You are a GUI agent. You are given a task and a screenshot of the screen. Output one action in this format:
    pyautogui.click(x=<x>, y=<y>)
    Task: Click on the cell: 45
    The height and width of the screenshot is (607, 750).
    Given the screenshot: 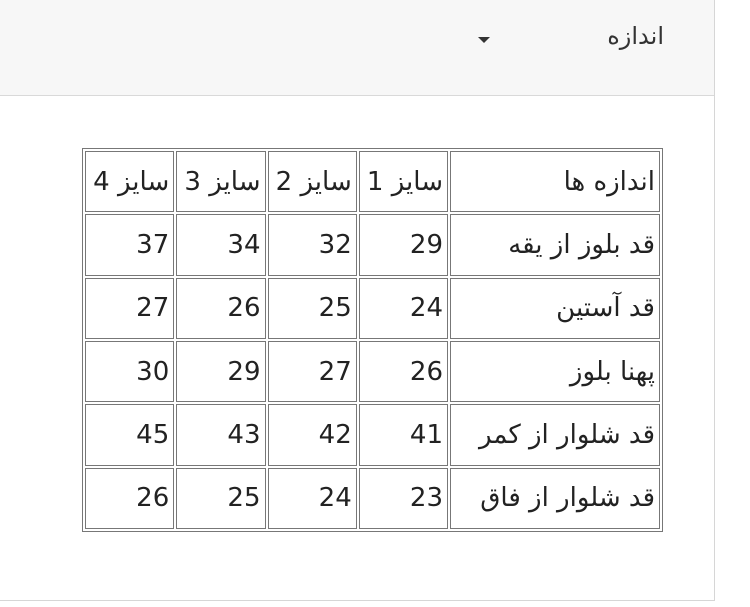 What is the action you would take?
    pyautogui.click(x=130, y=435)
    